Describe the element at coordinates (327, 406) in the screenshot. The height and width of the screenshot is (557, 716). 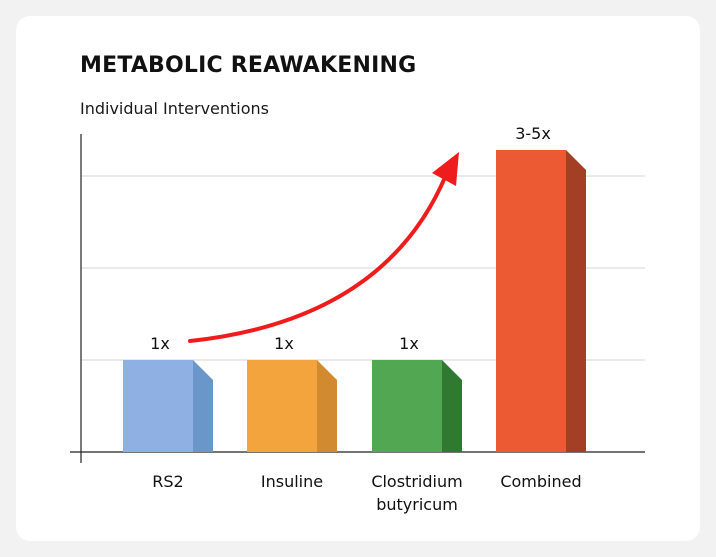
I see `bar-side-insuline` at that location.